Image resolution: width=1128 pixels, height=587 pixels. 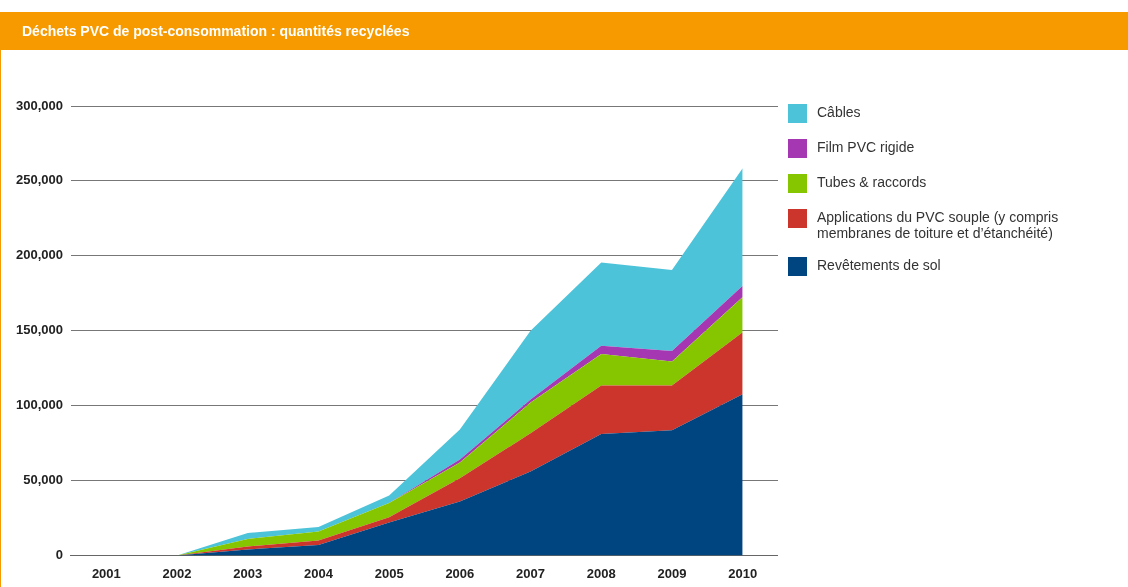 What do you see at coordinates (39, 105) in the screenshot?
I see `y-tick-label: 300,000` at bounding box center [39, 105].